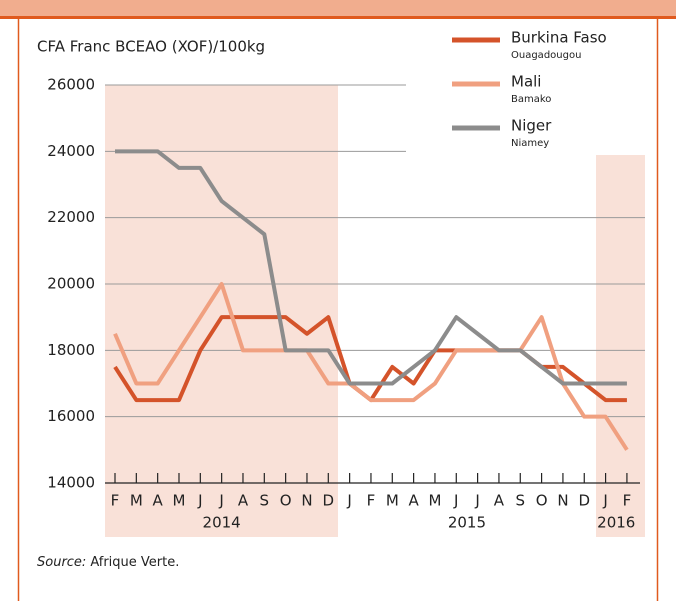  What do you see at coordinates (71, 85) in the screenshot?
I see `y-tick-label: 26000` at bounding box center [71, 85].